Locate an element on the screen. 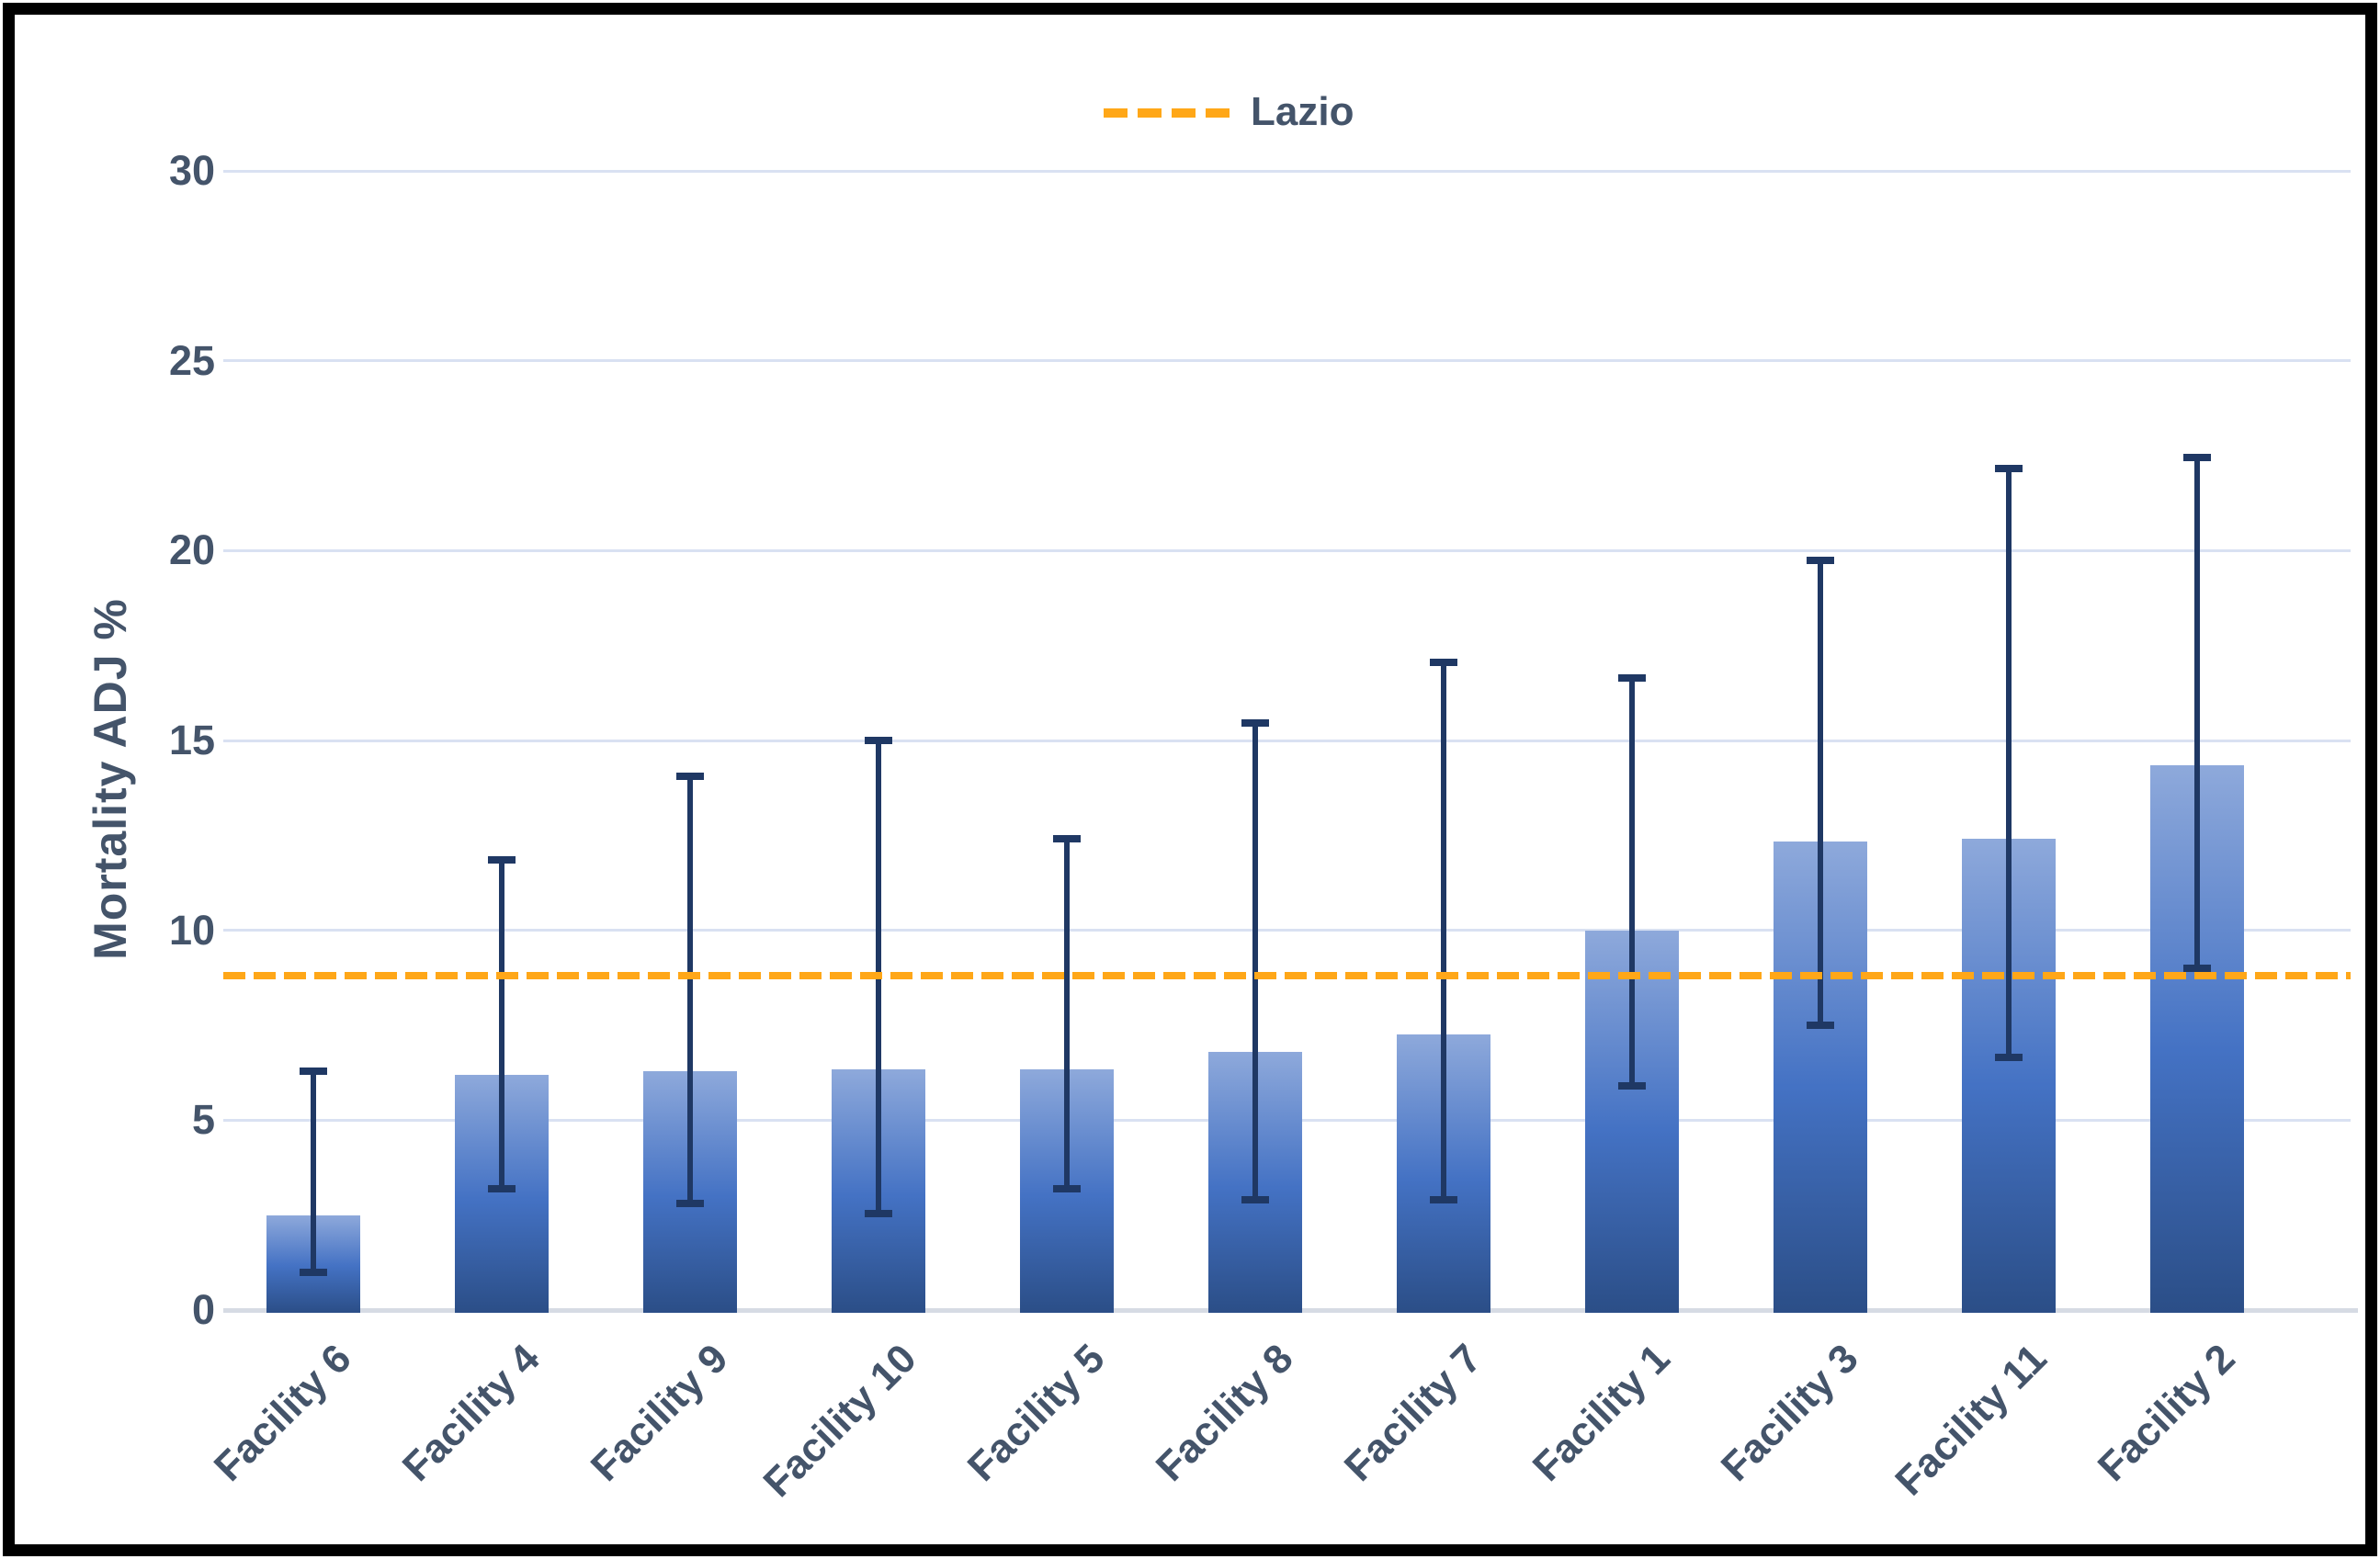  y-tick-label-30: 30 is located at coordinates (191, 170).